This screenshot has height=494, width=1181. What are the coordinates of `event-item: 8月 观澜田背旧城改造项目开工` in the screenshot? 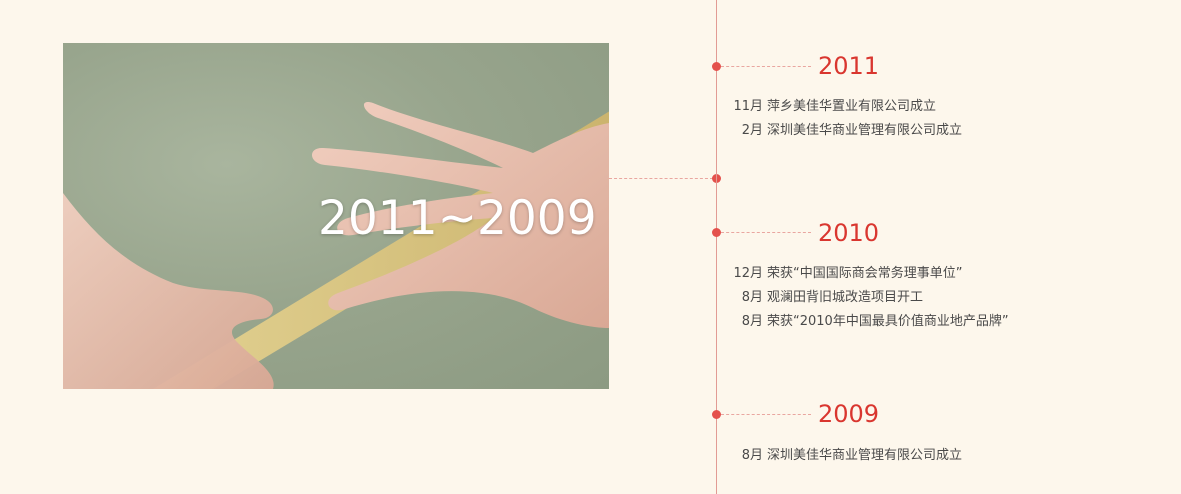 It's located at (867, 298).